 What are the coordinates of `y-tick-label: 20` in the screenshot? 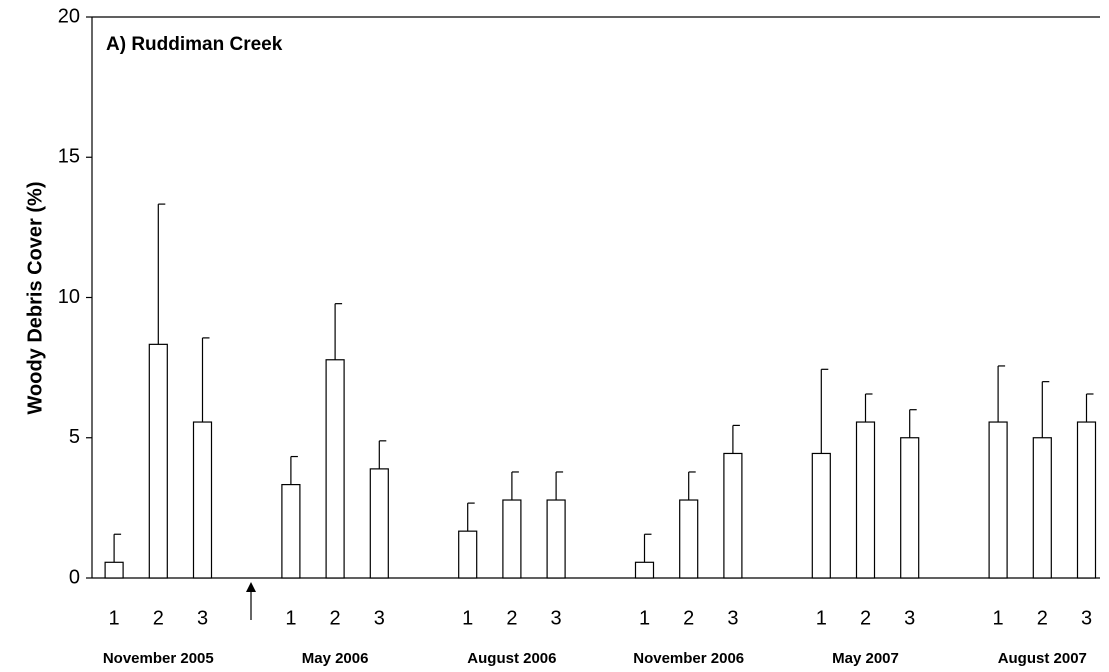 It's located at (69, 16).